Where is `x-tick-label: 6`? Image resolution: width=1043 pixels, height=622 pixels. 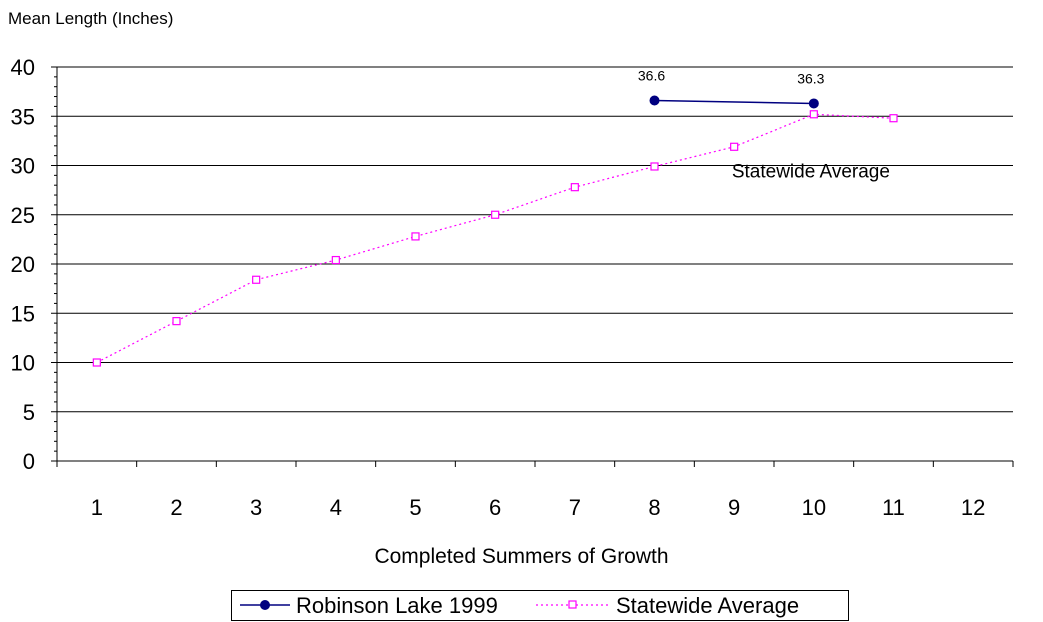
x-tick-label: 6 is located at coordinates (495, 507).